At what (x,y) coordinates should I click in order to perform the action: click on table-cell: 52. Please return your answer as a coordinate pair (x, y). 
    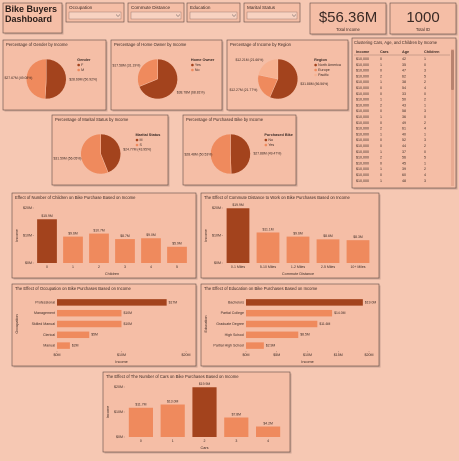
    Looking at the image, I should click on (404, 140).